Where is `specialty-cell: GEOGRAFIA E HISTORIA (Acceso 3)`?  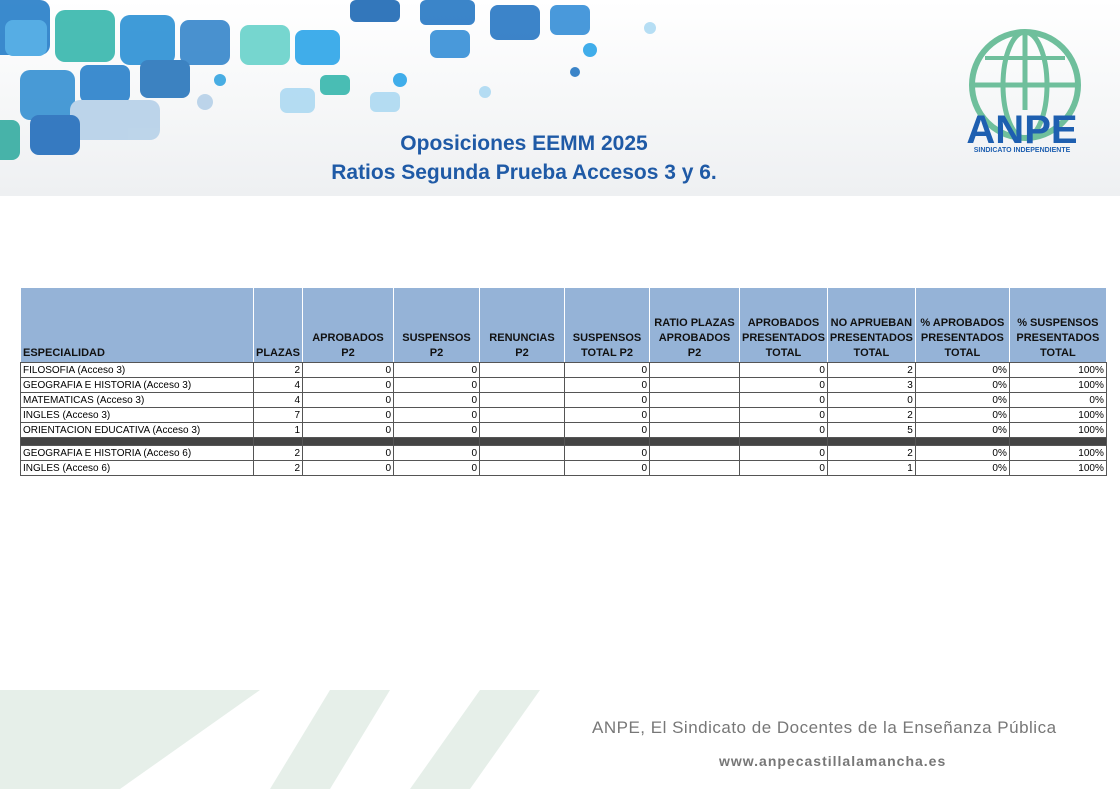 specialty-cell: GEOGRAFIA E HISTORIA (Acceso 3) is located at coordinates (137, 385).